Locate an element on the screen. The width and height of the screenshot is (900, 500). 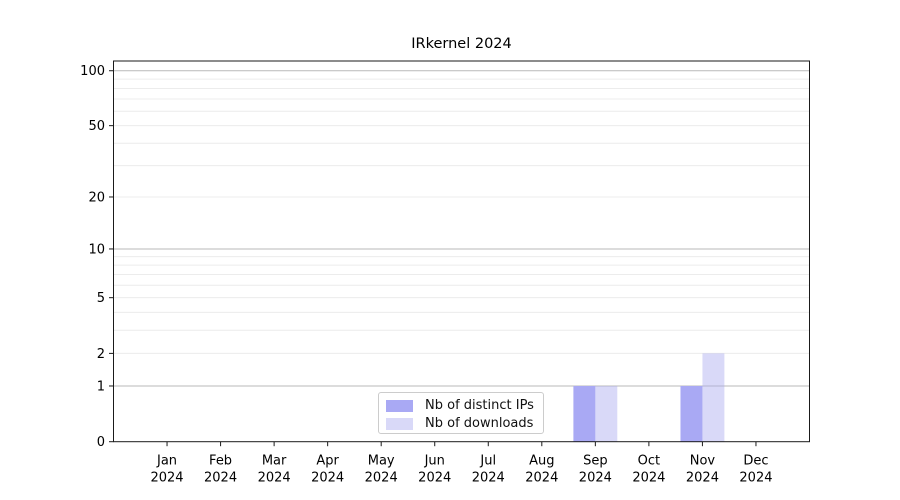
legend-swatch-downloads is located at coordinates (399, 424).